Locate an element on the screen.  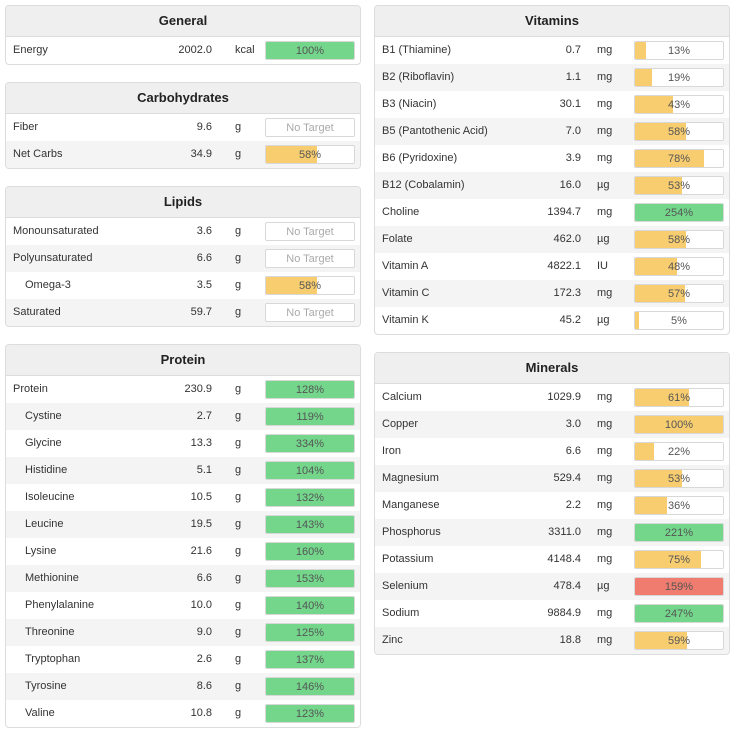
target-progress-bar: 247% is located at coordinates (679, 613).